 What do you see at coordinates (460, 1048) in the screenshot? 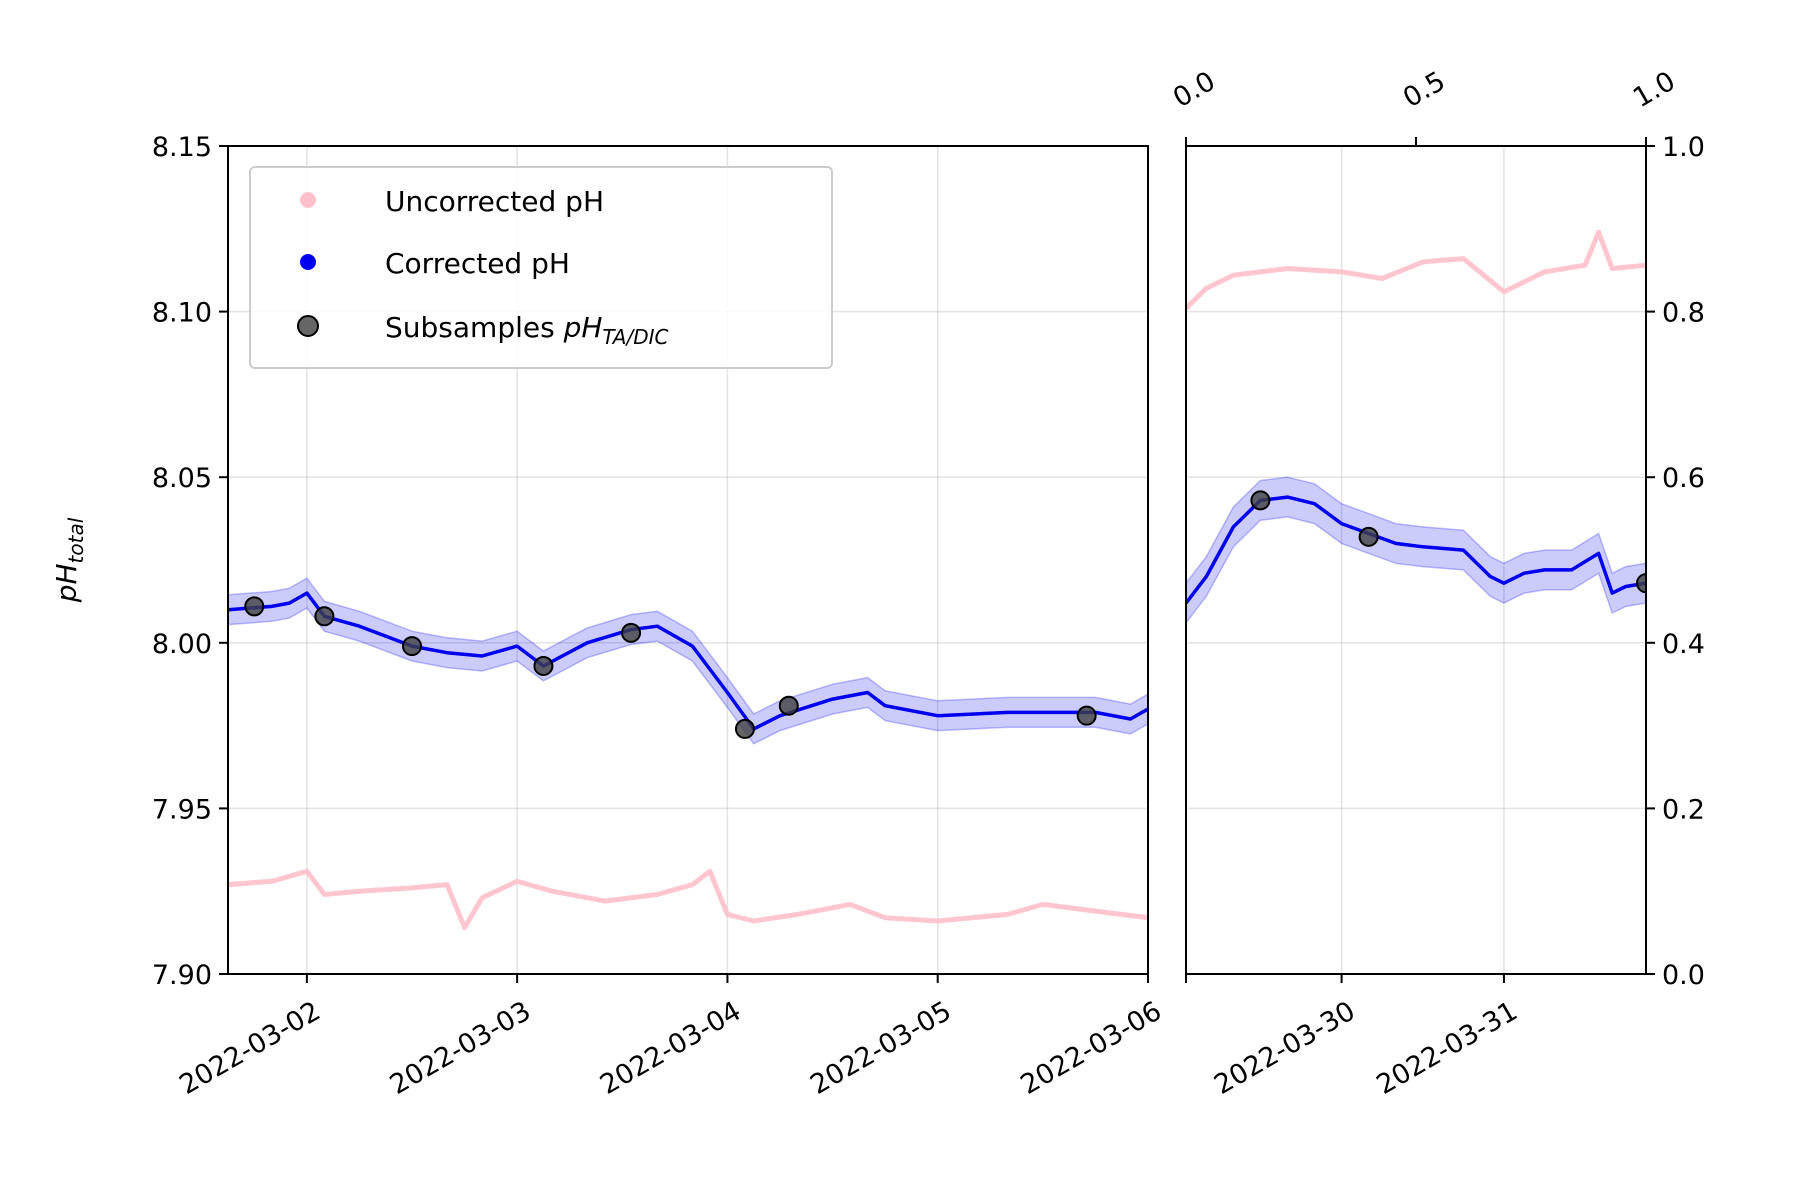
I see `left-x-tick-label: 2022-03-03` at bounding box center [460, 1048].